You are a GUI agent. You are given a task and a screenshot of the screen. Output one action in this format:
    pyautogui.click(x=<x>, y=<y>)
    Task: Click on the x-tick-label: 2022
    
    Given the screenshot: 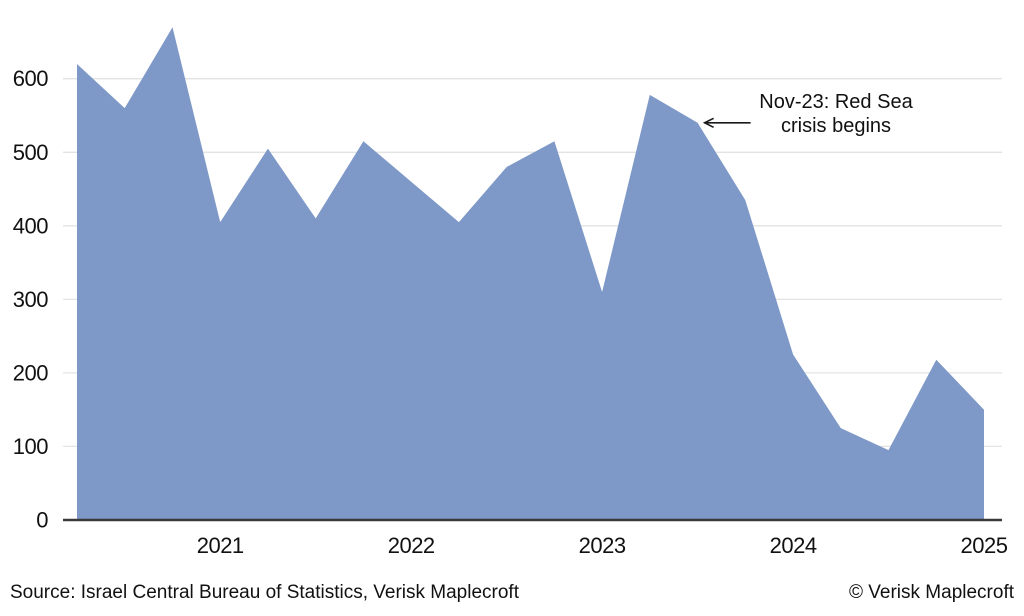 What is the action you would take?
    pyautogui.click(x=411, y=545)
    